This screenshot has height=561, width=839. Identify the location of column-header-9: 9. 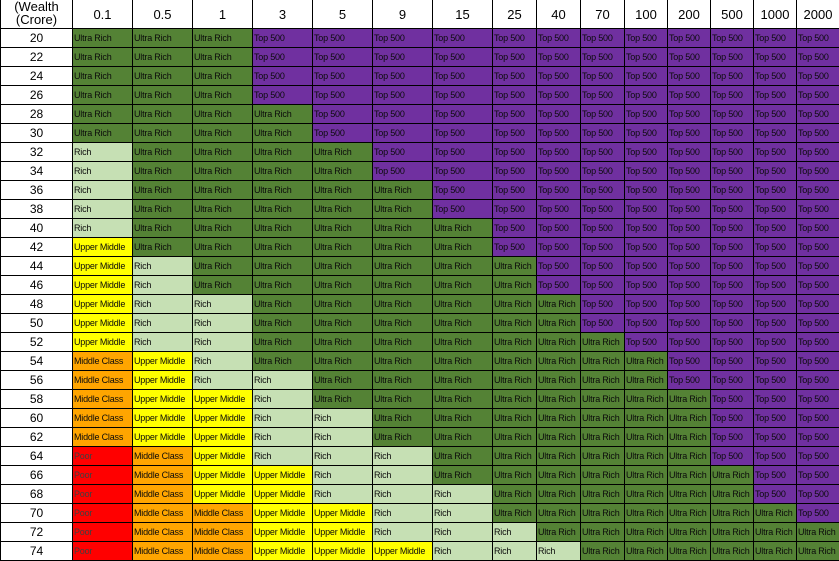
(403, 14).